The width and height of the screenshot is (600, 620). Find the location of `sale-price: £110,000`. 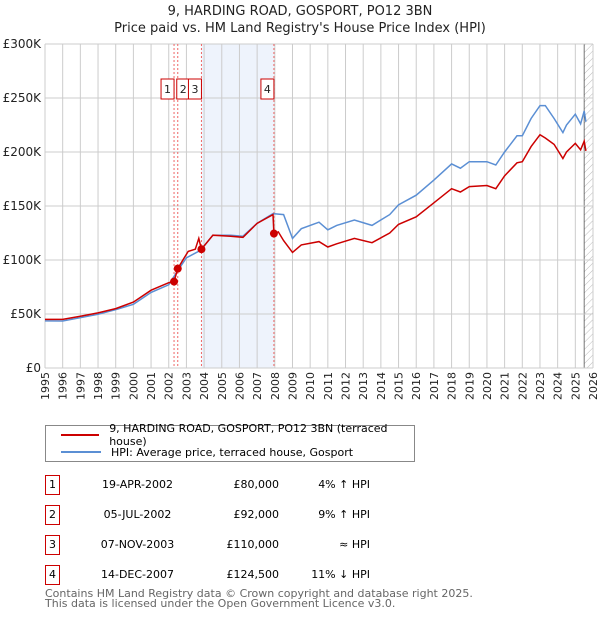

sale-price: £110,000 is located at coordinates (253, 544).